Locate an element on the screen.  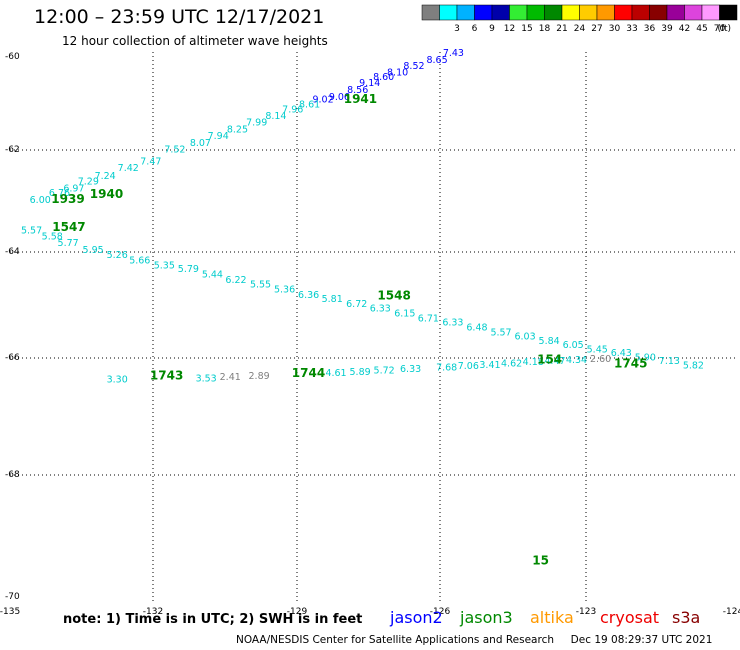
pass-time-label: 1940 is located at coordinates (106, 194).